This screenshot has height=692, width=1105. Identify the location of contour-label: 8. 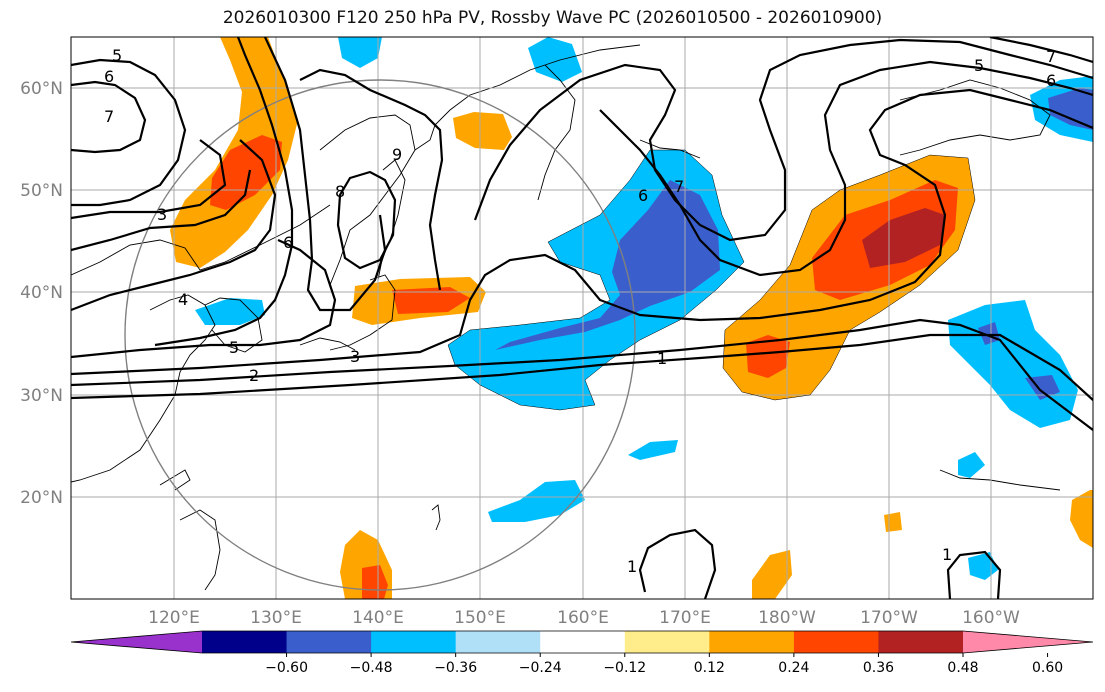
(340, 191).